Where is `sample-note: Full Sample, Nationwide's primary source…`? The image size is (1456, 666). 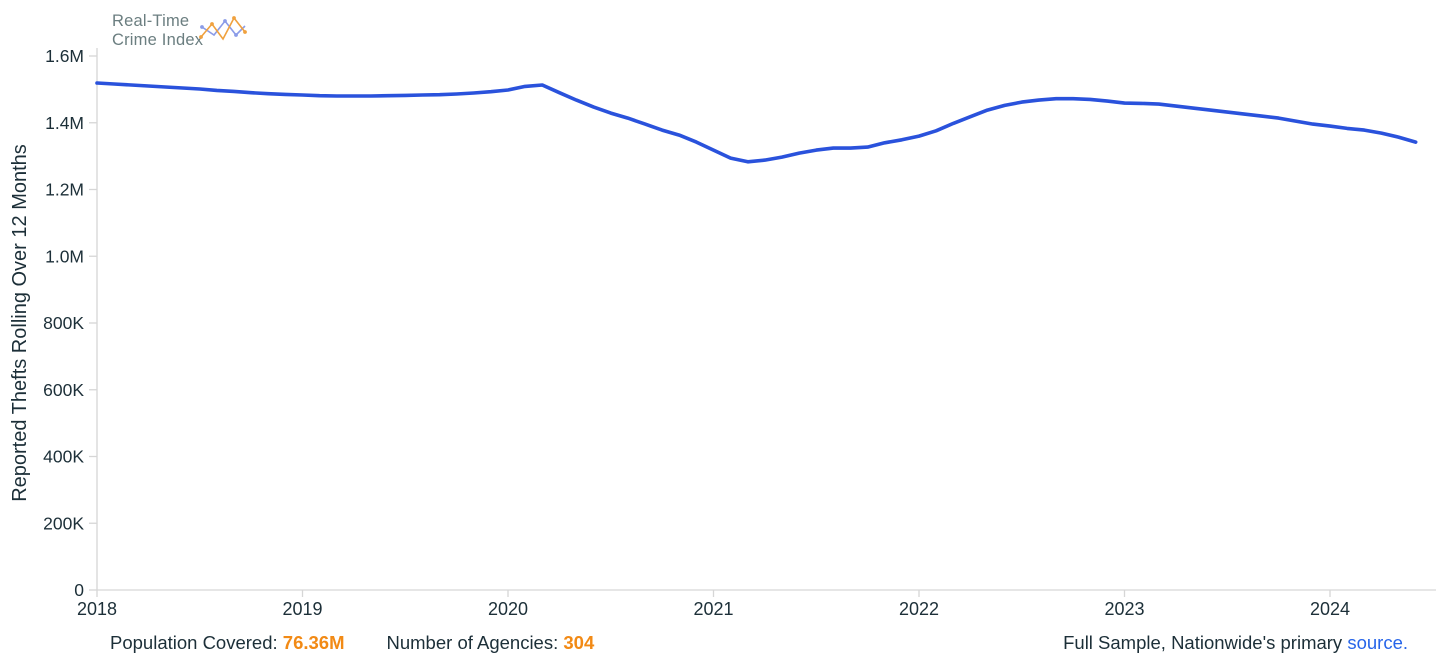 sample-note: Full Sample, Nationwide's primary source… is located at coordinates (1235, 643).